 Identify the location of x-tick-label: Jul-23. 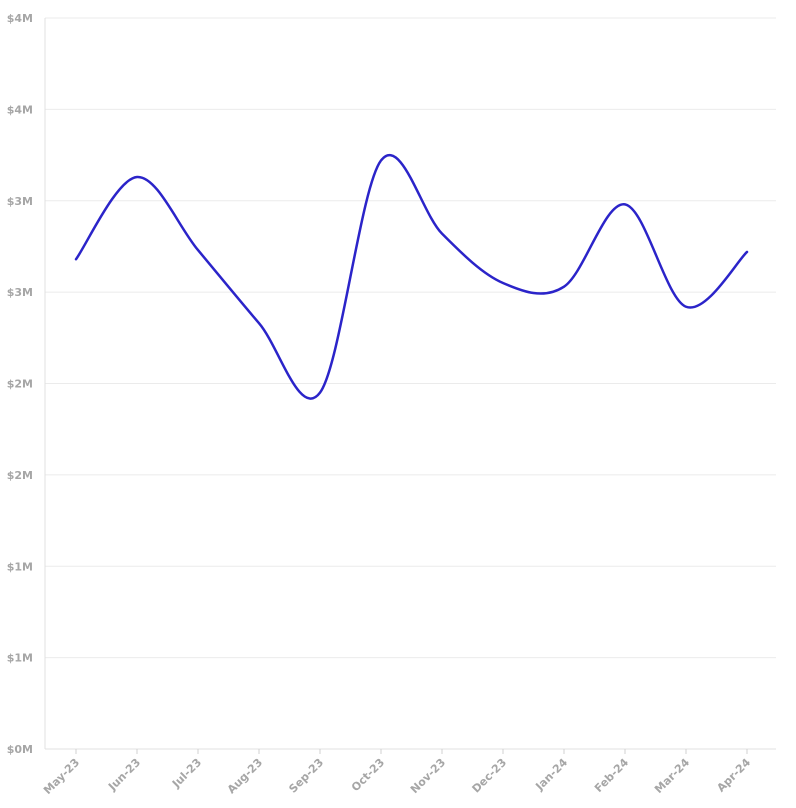
(186, 773).